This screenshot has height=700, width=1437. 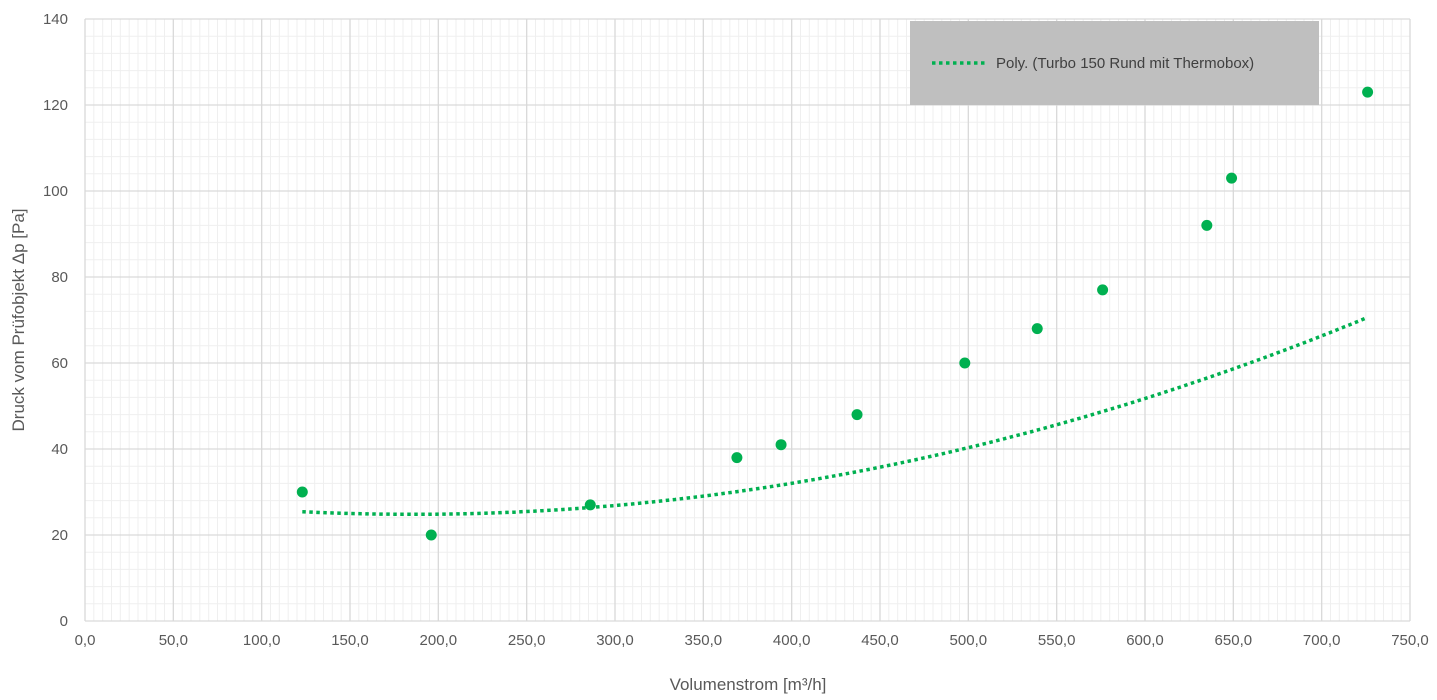 What do you see at coordinates (18, 320) in the screenshot?
I see `y-axis-title: Druck vom Prüfobjekt Δp [Pa]` at bounding box center [18, 320].